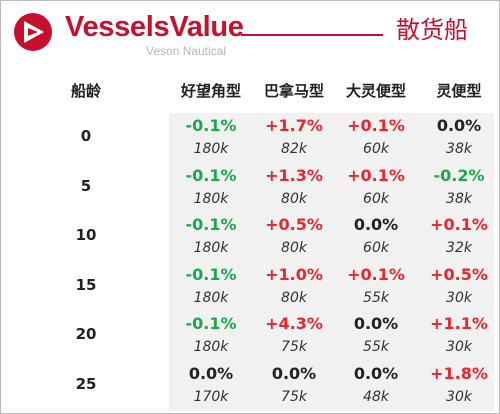  Describe the element at coordinates (312, 35) in the screenshot. I see `header-divider` at that location.